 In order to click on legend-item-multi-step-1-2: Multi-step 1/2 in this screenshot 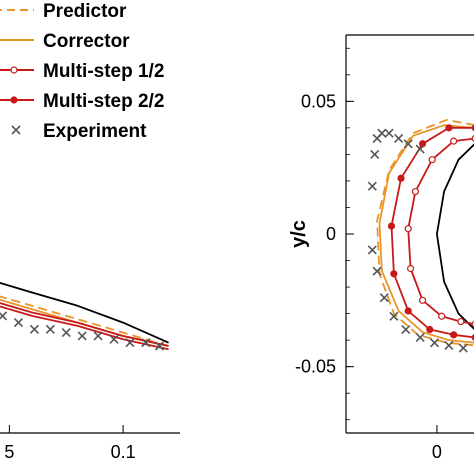, I will do `click(82, 71)`.